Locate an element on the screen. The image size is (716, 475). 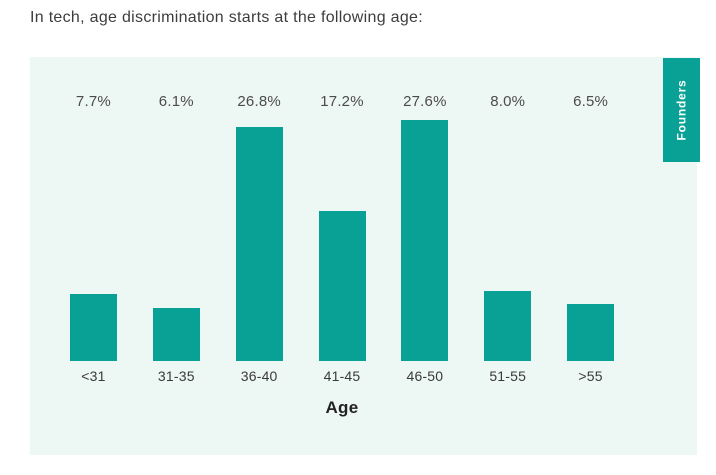
bar-value-label: 7.7% is located at coordinates (93, 101).